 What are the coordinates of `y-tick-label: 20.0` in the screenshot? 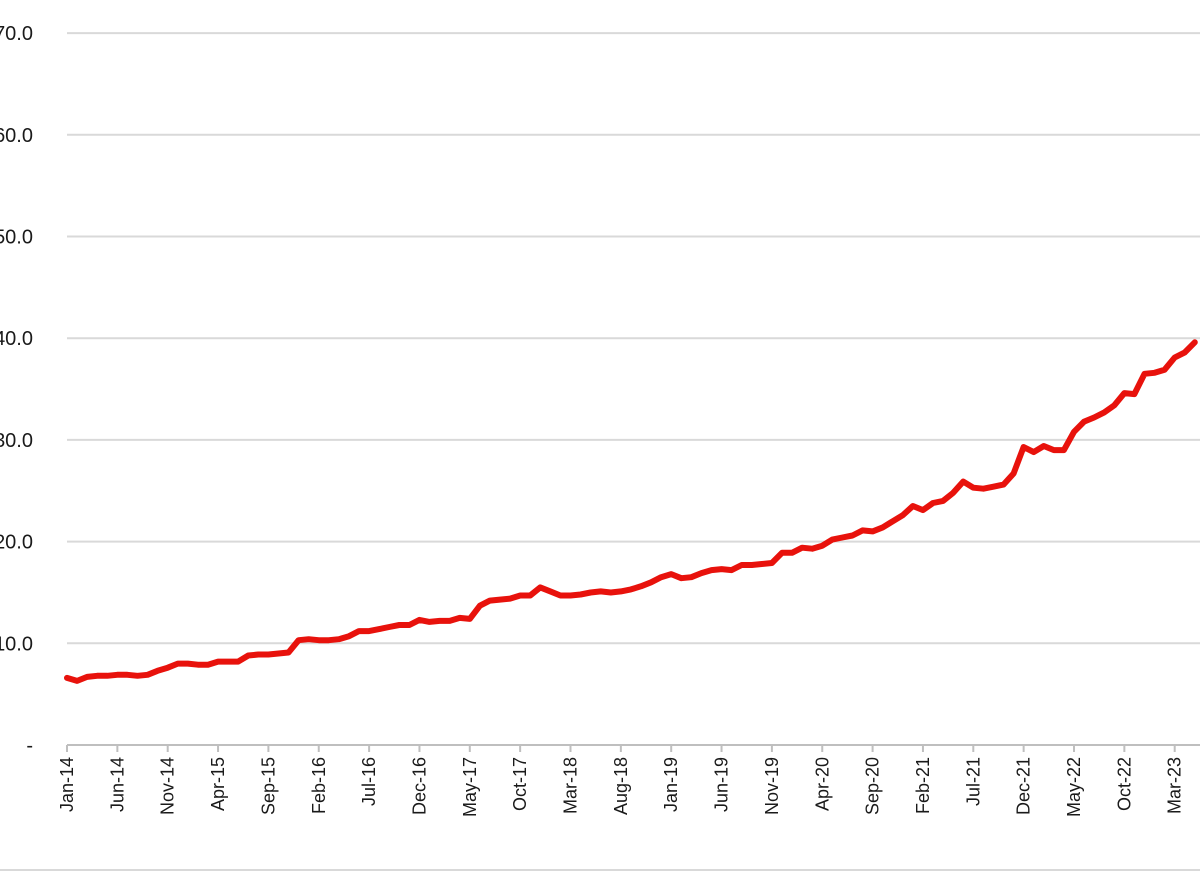 It's located at (16, 543).